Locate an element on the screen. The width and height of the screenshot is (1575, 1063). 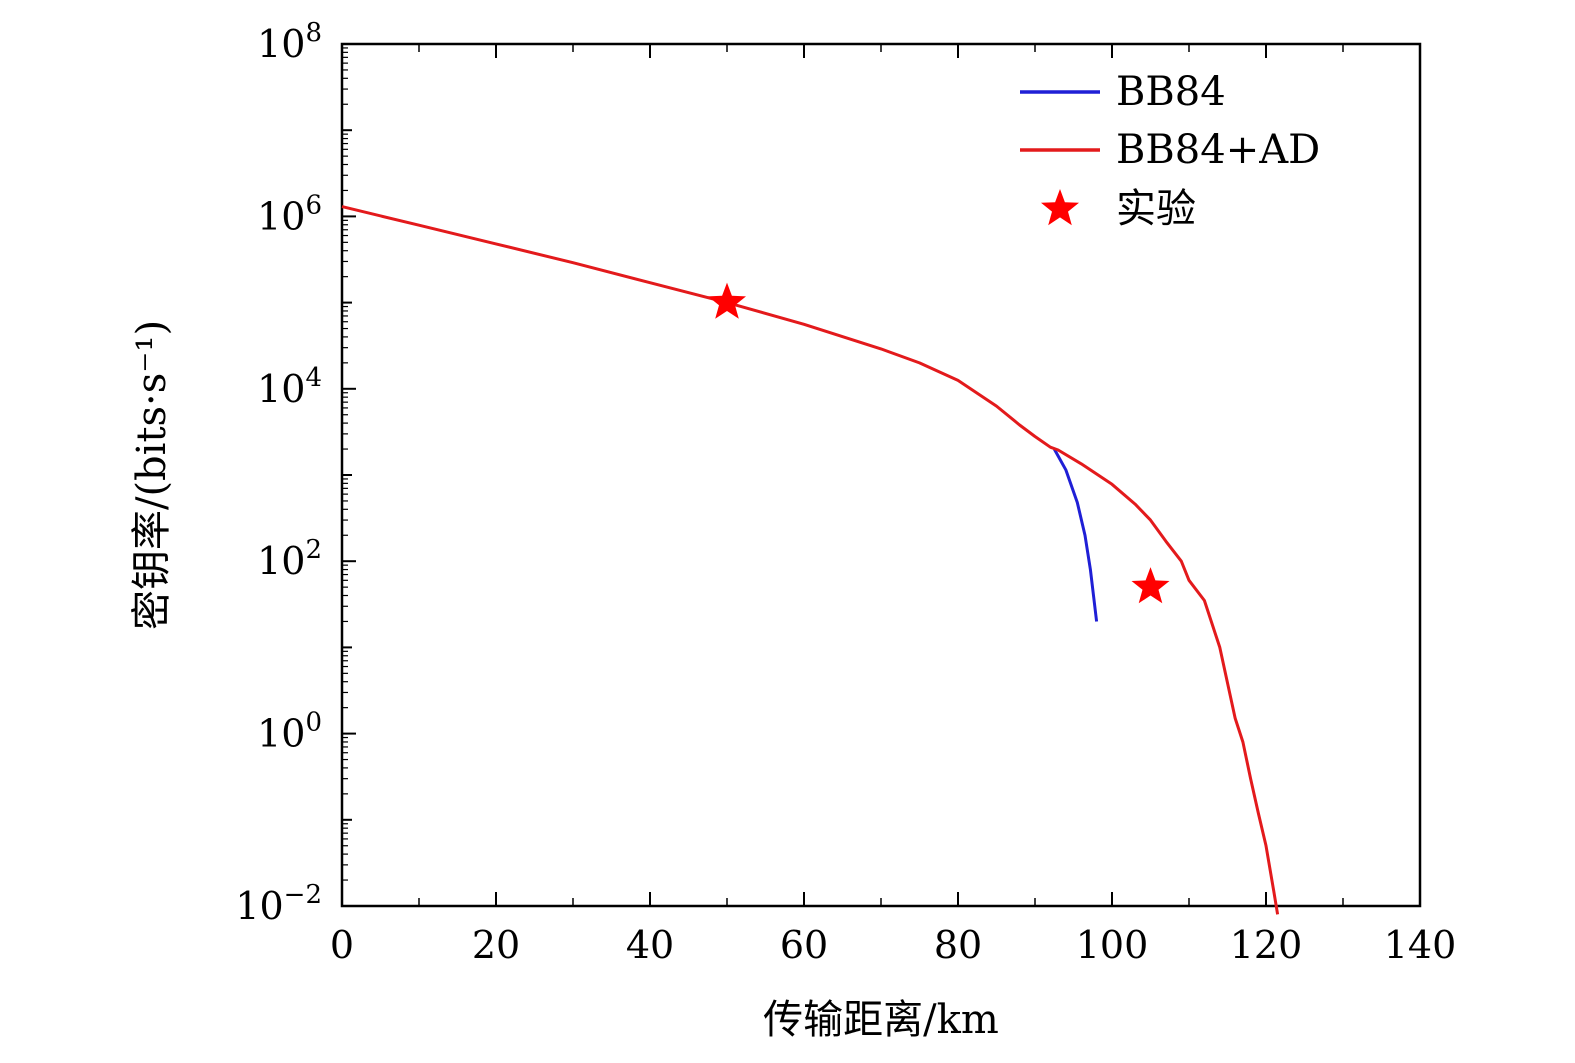
x-axis-label: 传输距离/km is located at coordinates (881, 1020).